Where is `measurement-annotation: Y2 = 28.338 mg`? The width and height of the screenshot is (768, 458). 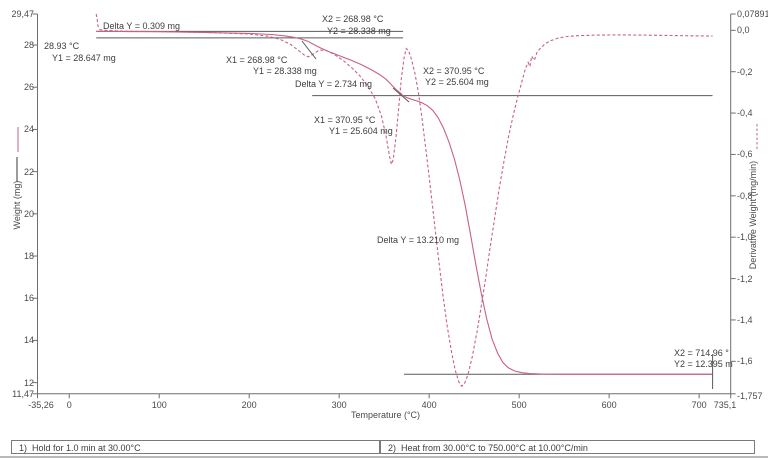
measurement-annotation: Y2 = 28.338 mg is located at coordinates (359, 31).